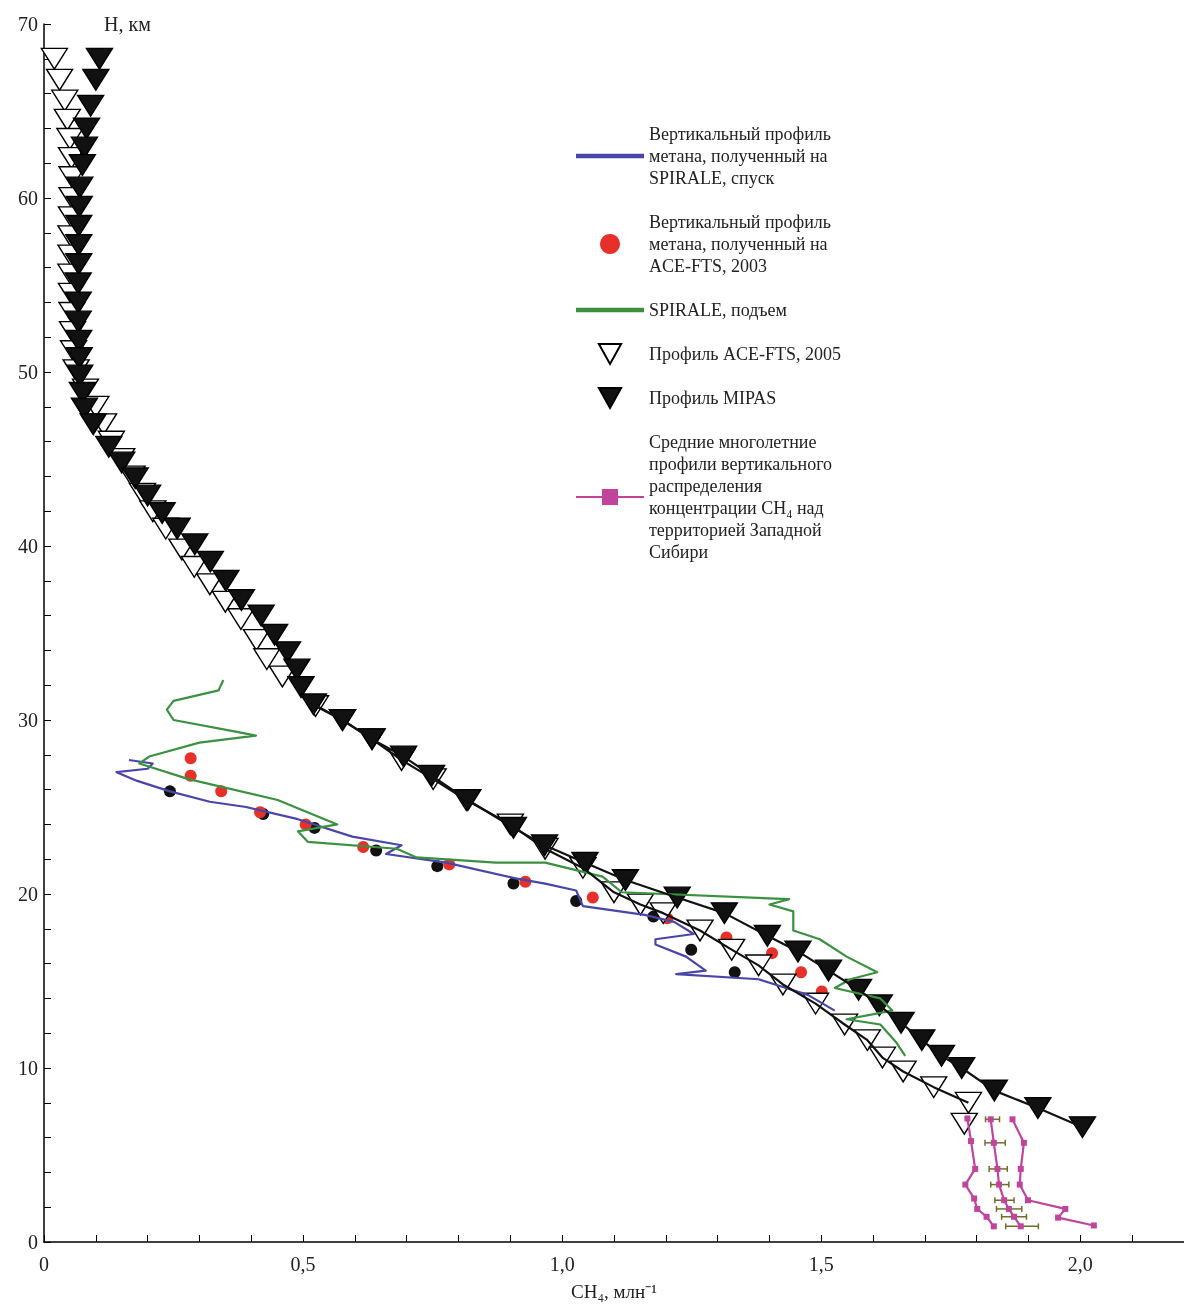  I want to click on y-tick-label: 70, so click(28, 24).